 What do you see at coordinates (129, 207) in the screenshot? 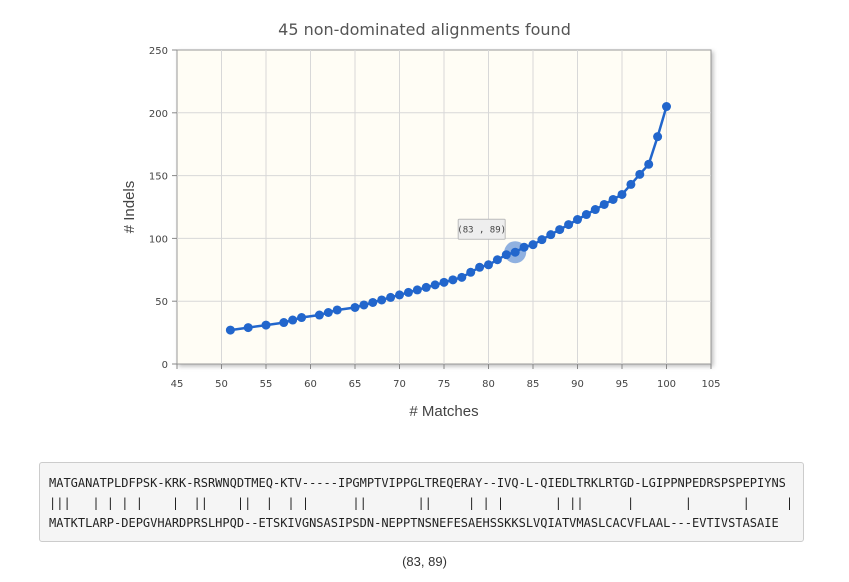
I see `y-axis-label: # Indels` at bounding box center [129, 207].